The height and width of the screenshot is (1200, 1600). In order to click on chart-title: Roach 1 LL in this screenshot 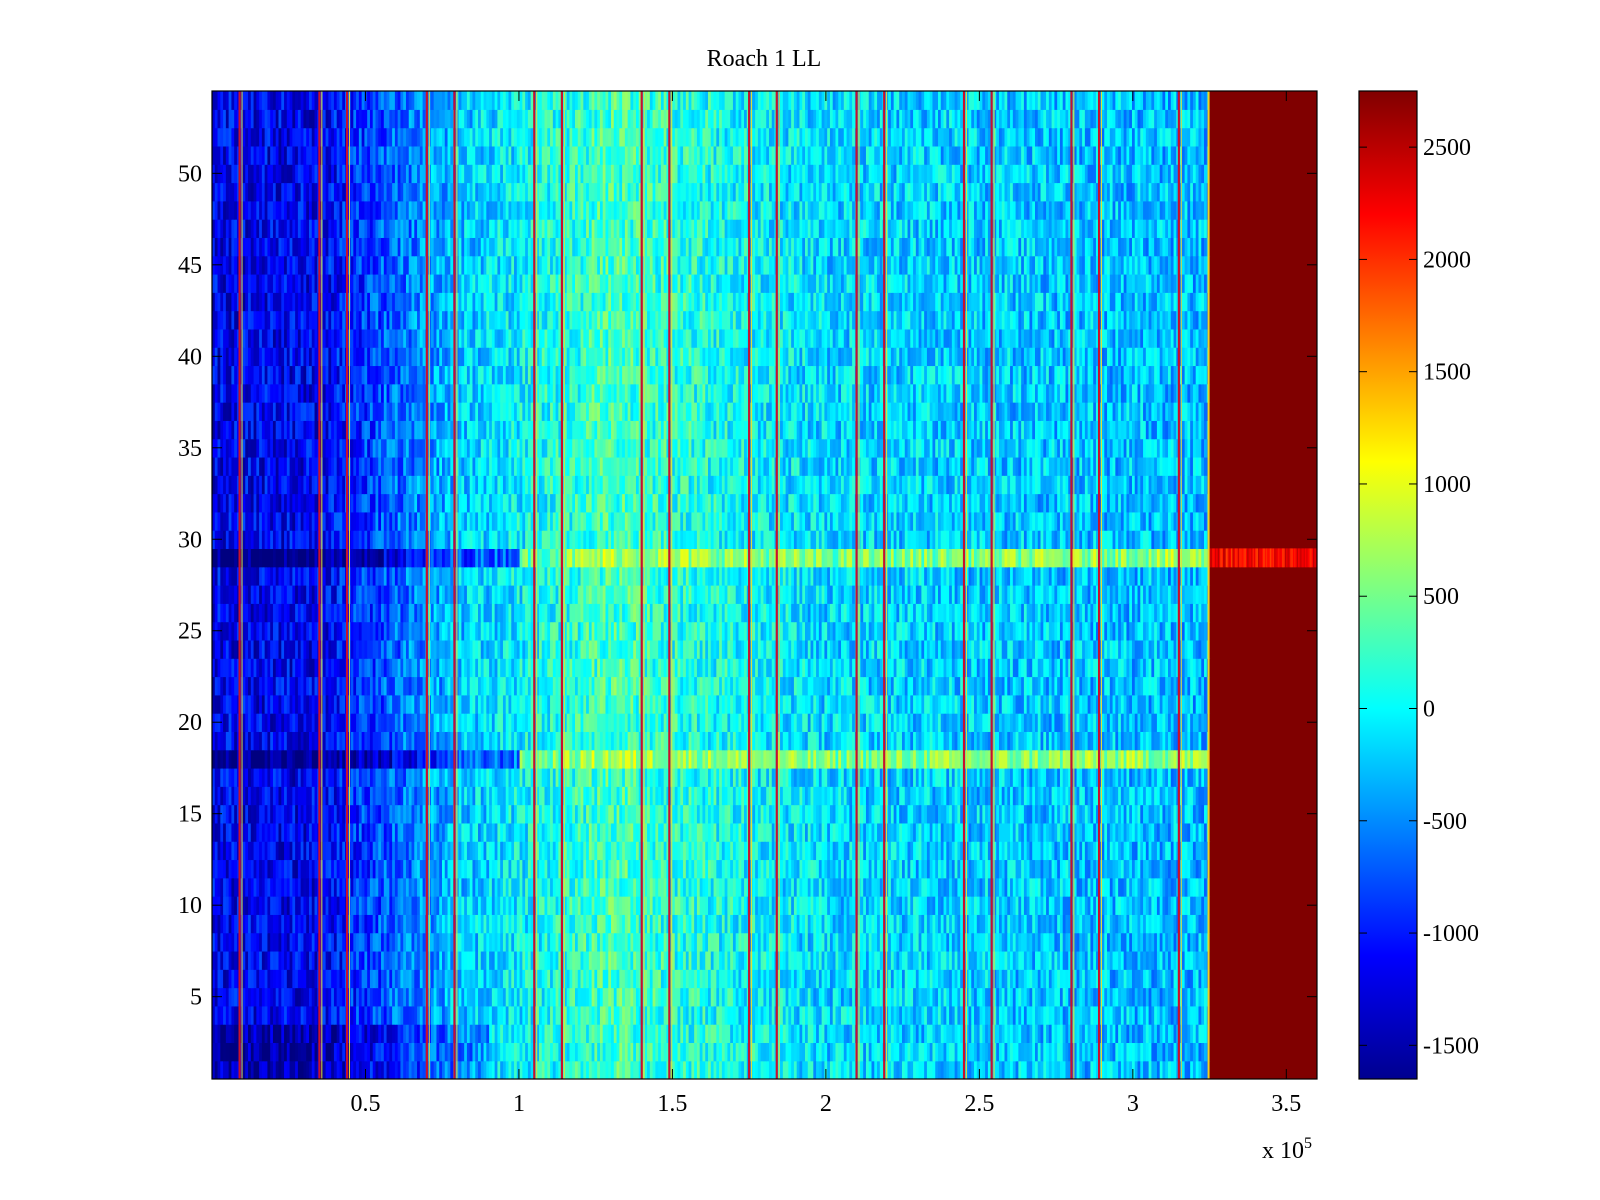, I will do `click(764, 59)`.